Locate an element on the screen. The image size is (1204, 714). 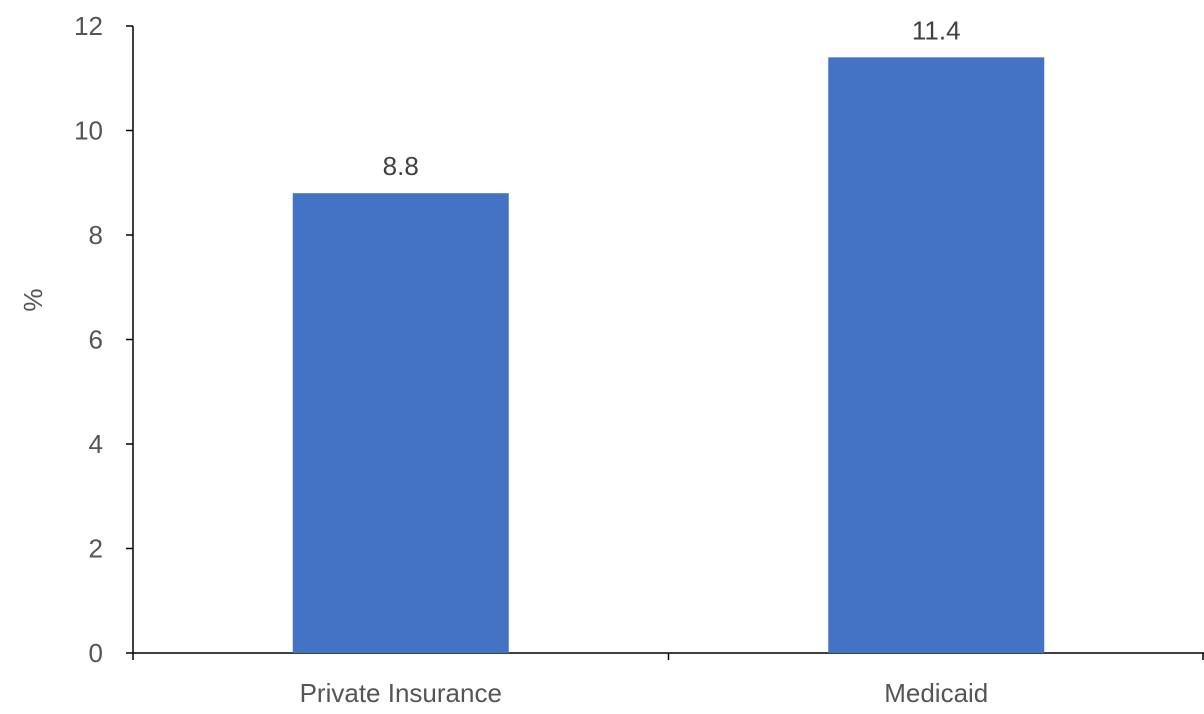
y-axis: 0 2 4 6 8 10 12 is located at coordinates (104, 339).